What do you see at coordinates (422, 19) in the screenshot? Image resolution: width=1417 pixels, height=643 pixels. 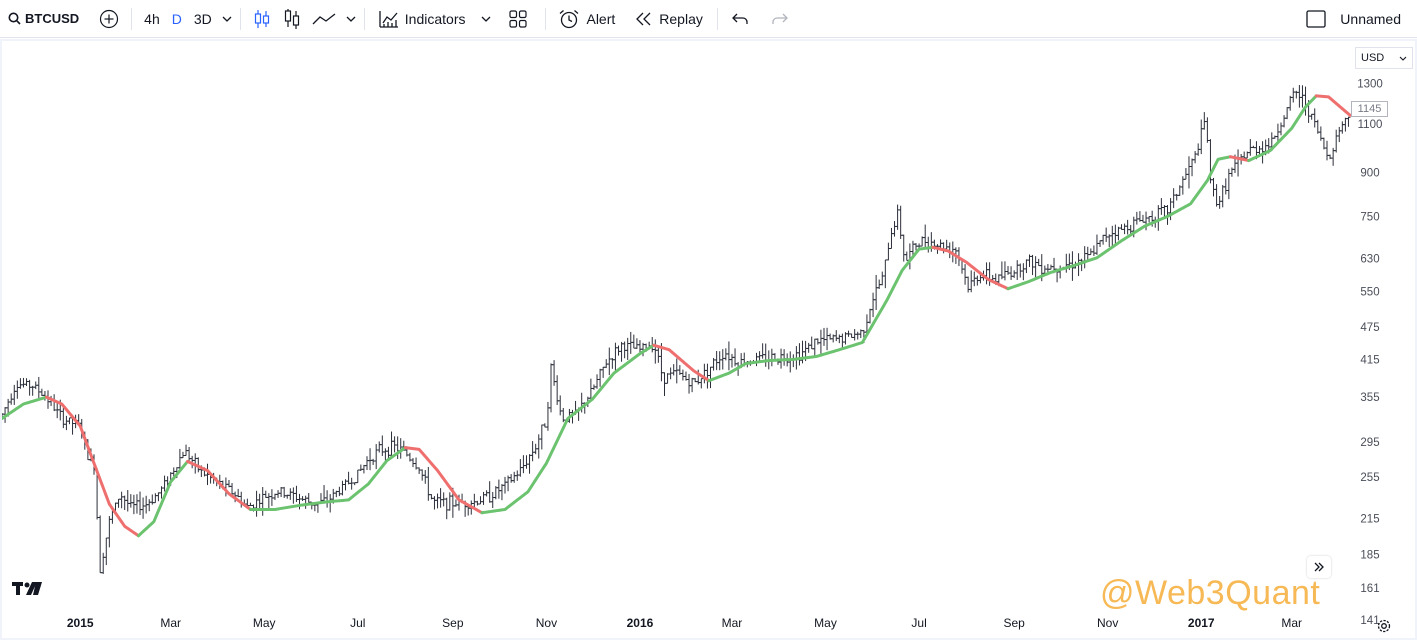 I see `indicators-button: Indicators` at bounding box center [422, 19].